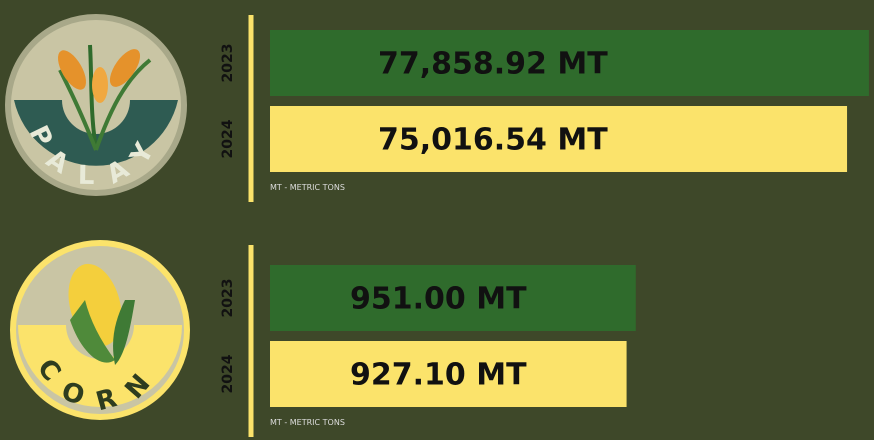 This screenshot has height=440, width=874. What do you see at coordinates (493, 64) in the screenshot?
I see `value-label: 77,858.92 MT` at bounding box center [493, 64].